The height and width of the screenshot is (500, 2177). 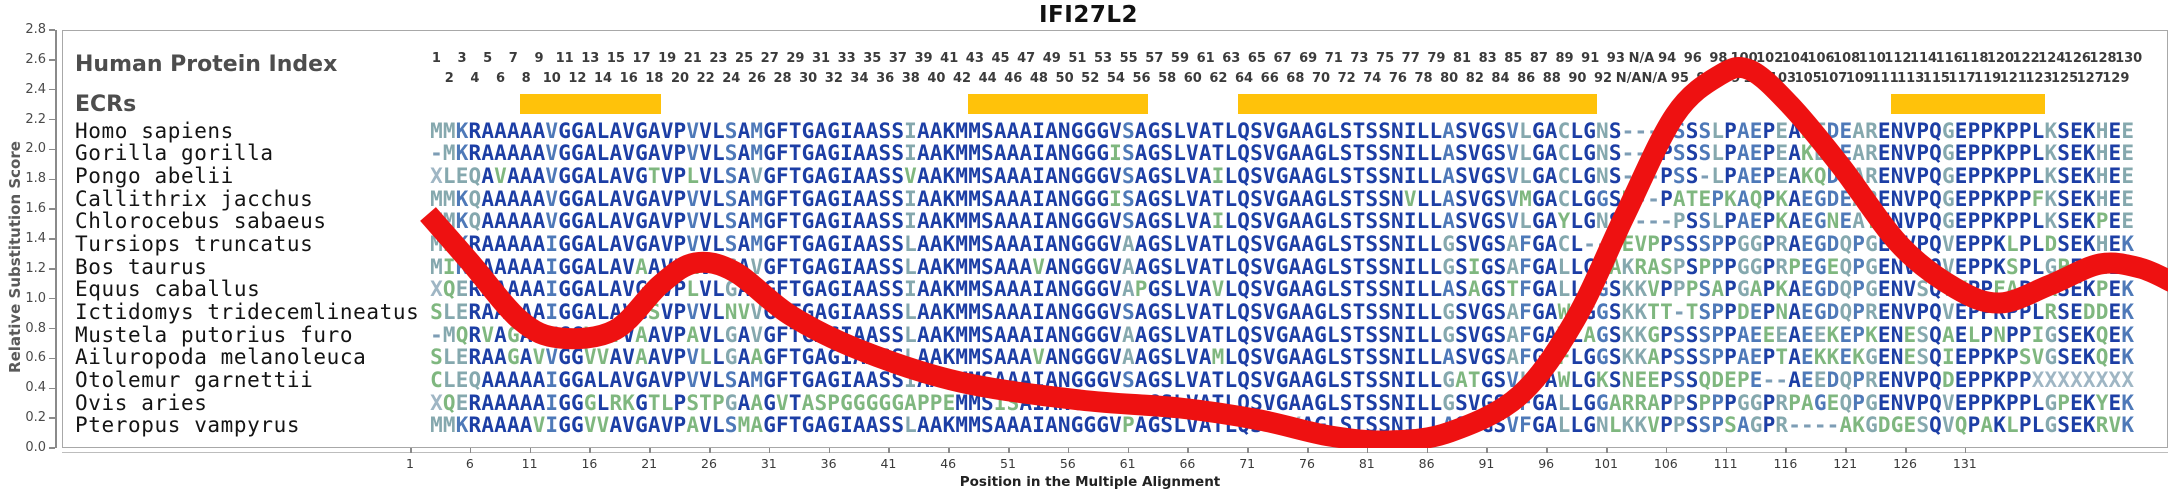 What do you see at coordinates (2102, 198) in the screenshot?
I see `residue: H` at bounding box center [2102, 198].